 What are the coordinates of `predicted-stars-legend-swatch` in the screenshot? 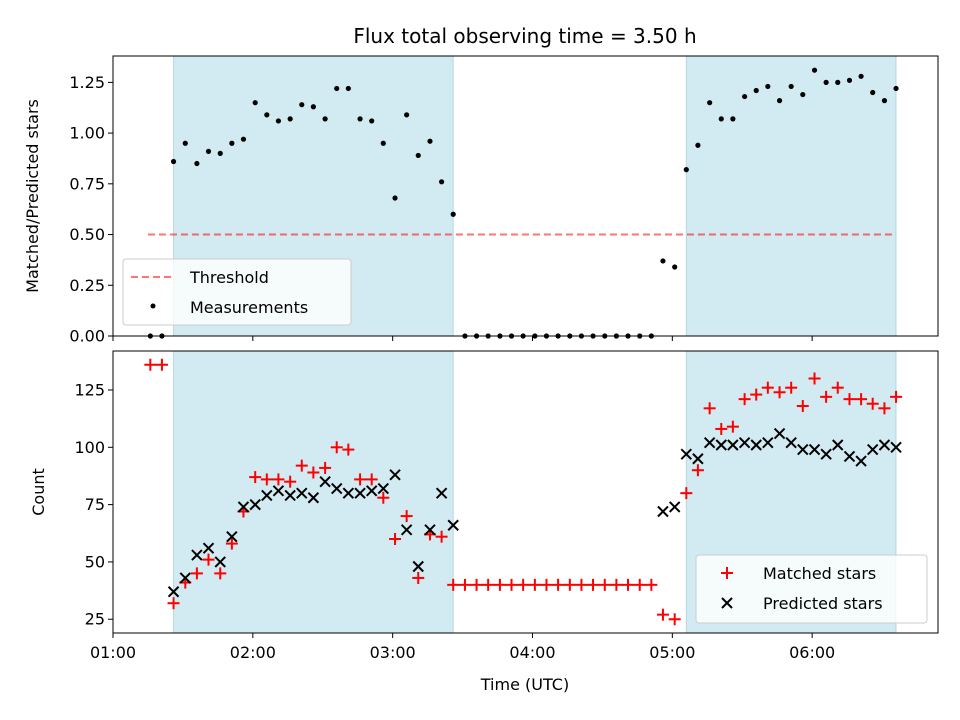 It's located at (727, 603).